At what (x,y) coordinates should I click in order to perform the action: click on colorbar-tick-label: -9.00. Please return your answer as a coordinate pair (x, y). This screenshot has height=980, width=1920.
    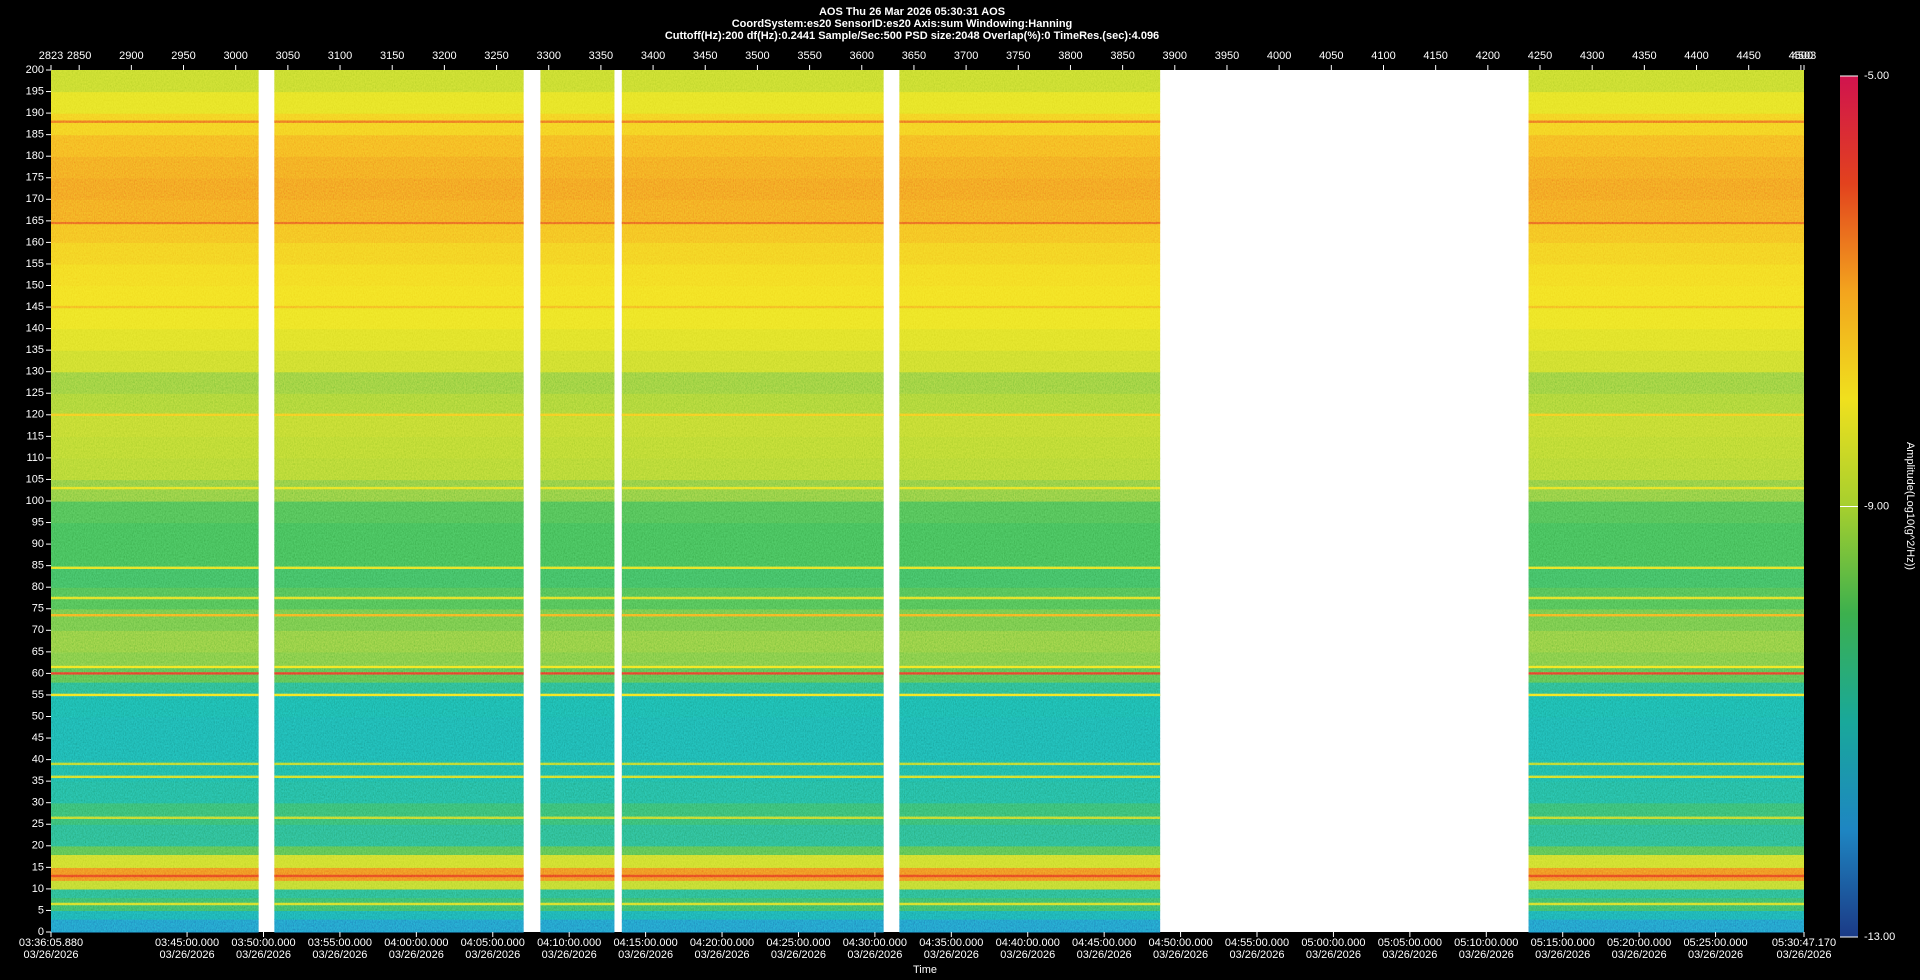
    Looking at the image, I should click on (1876, 506).